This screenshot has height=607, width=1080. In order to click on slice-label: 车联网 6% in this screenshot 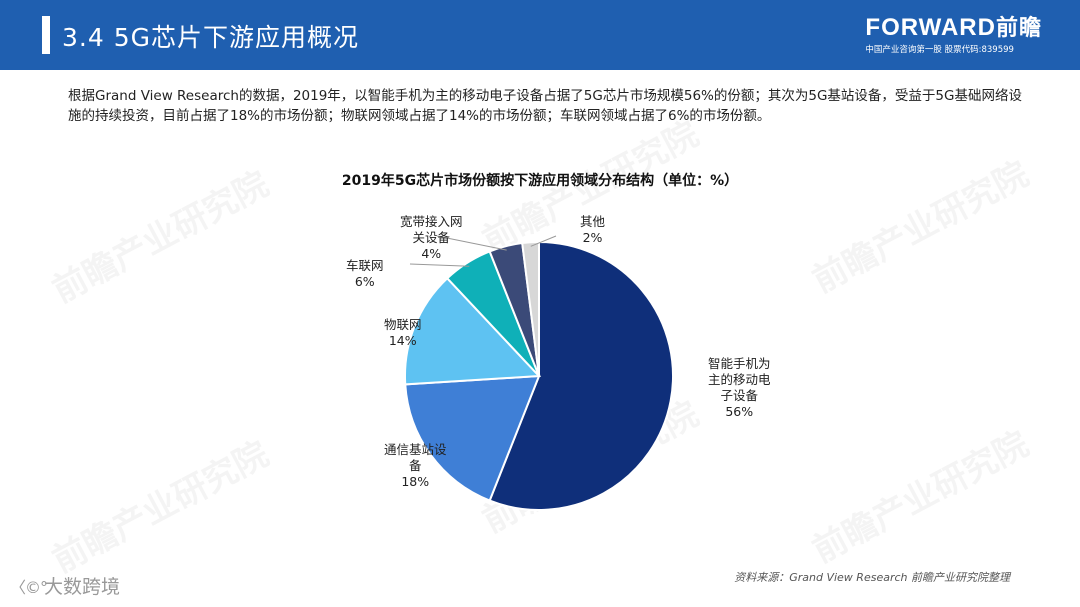, I will do `click(365, 274)`.